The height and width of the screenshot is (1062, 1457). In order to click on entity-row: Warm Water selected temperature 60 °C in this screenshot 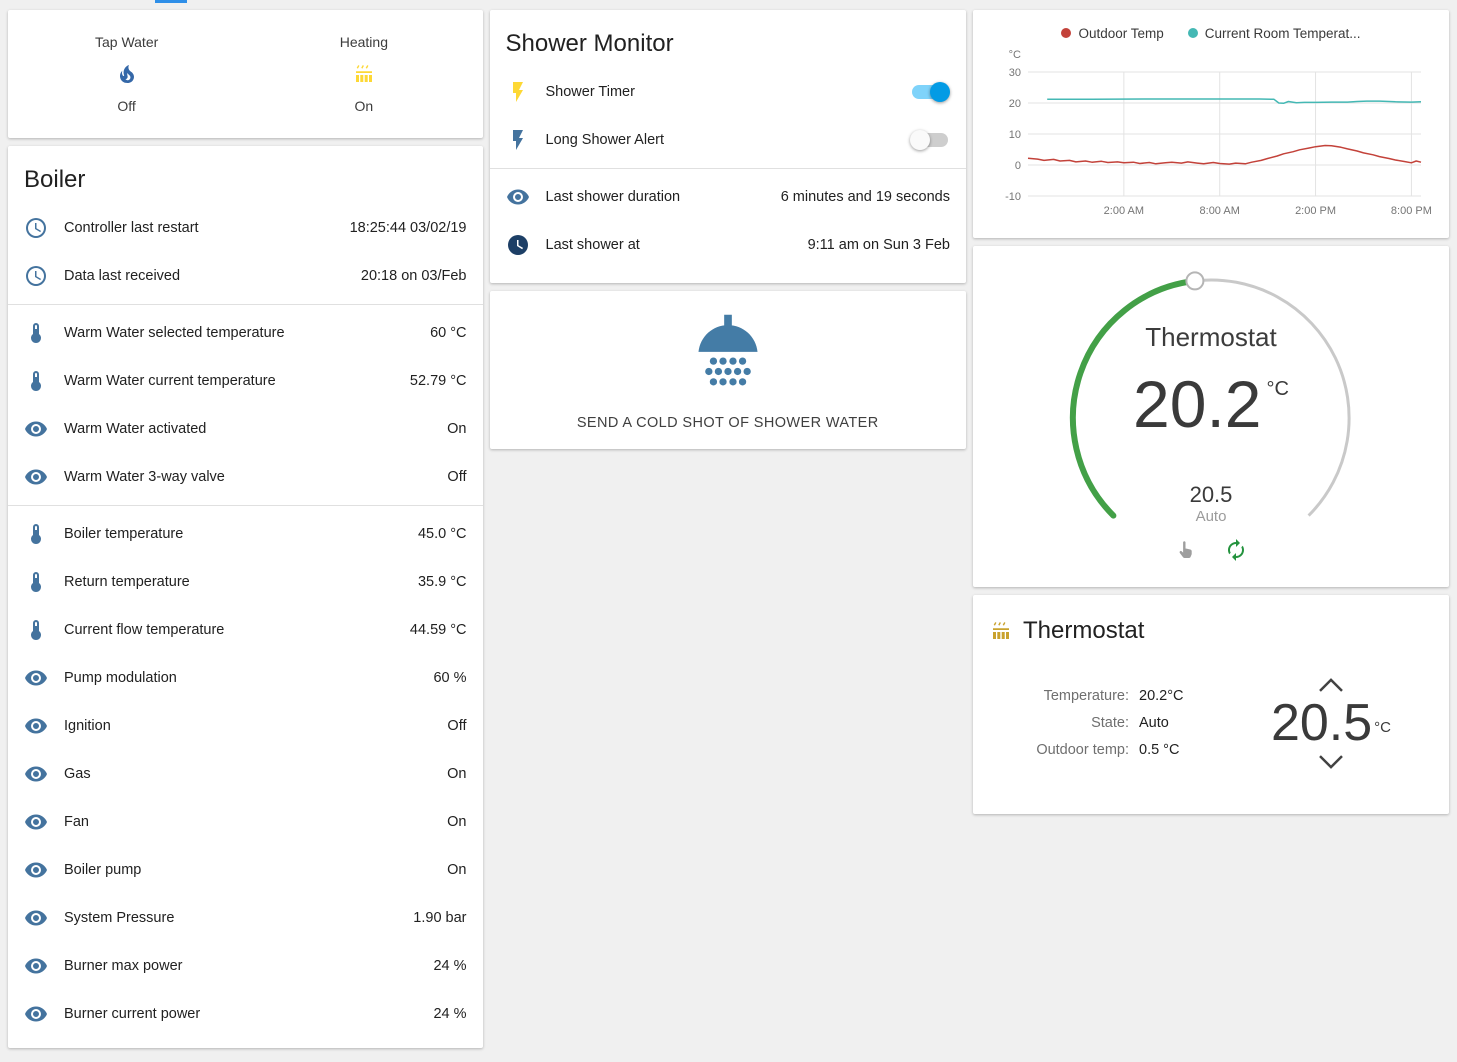, I will do `click(245, 333)`.